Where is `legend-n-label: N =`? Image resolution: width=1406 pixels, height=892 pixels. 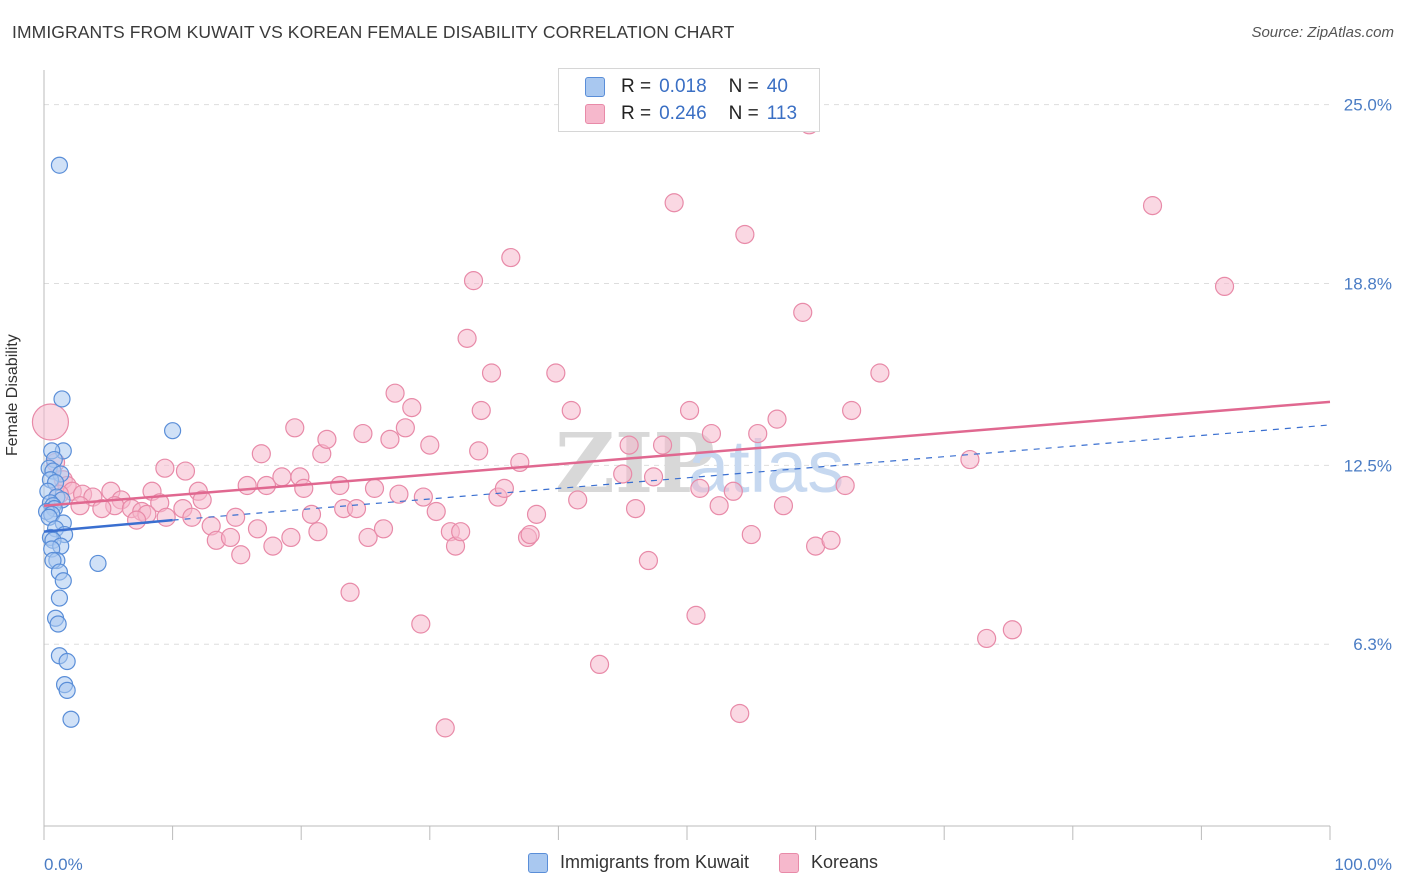 legend-n-label: N = is located at coordinates (743, 86).